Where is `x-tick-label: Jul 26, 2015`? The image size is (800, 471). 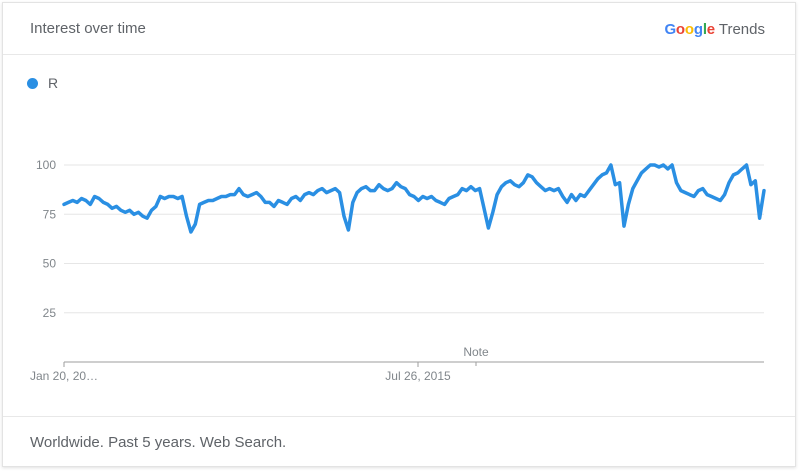 x-tick-label: Jul 26, 2015 is located at coordinates (418, 376).